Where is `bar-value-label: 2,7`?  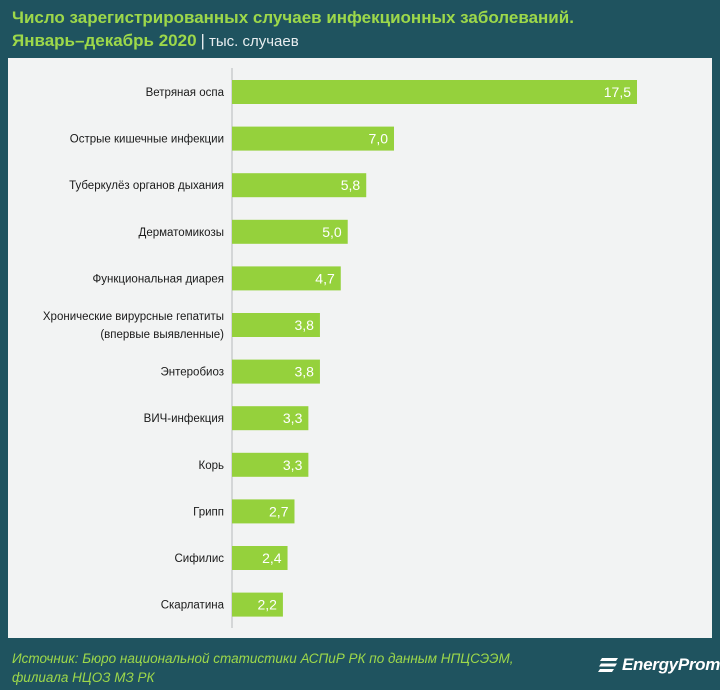
bar-value-label: 2,7 is located at coordinates (279, 511).